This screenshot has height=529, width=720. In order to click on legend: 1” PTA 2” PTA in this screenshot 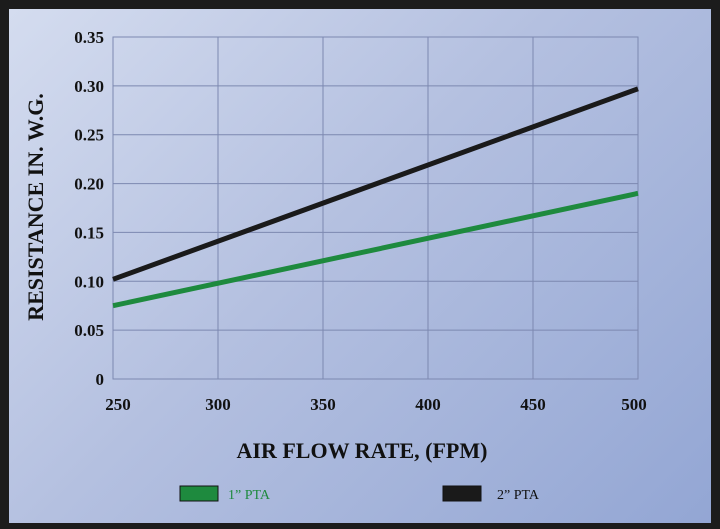, I will do `click(359, 494)`.